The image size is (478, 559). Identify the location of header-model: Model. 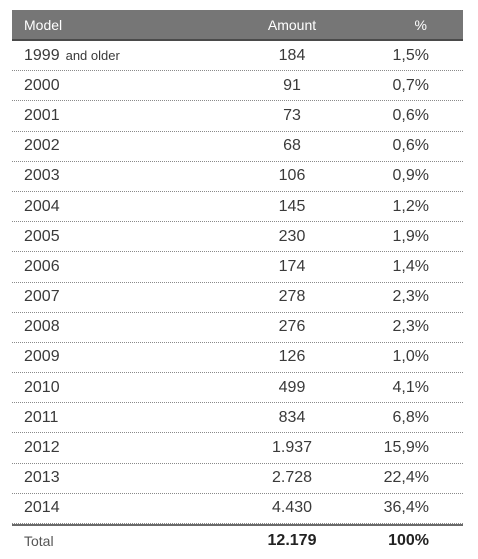
(43, 24).